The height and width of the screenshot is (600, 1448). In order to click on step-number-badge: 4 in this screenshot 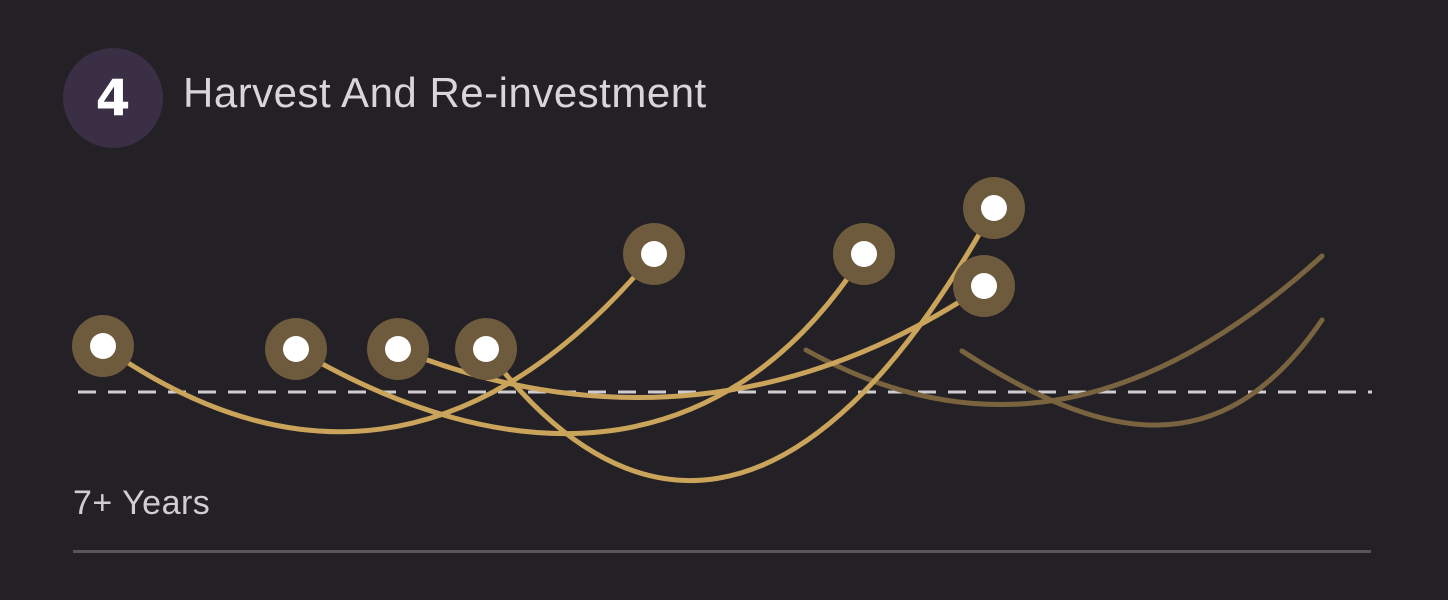, I will do `click(113, 98)`.